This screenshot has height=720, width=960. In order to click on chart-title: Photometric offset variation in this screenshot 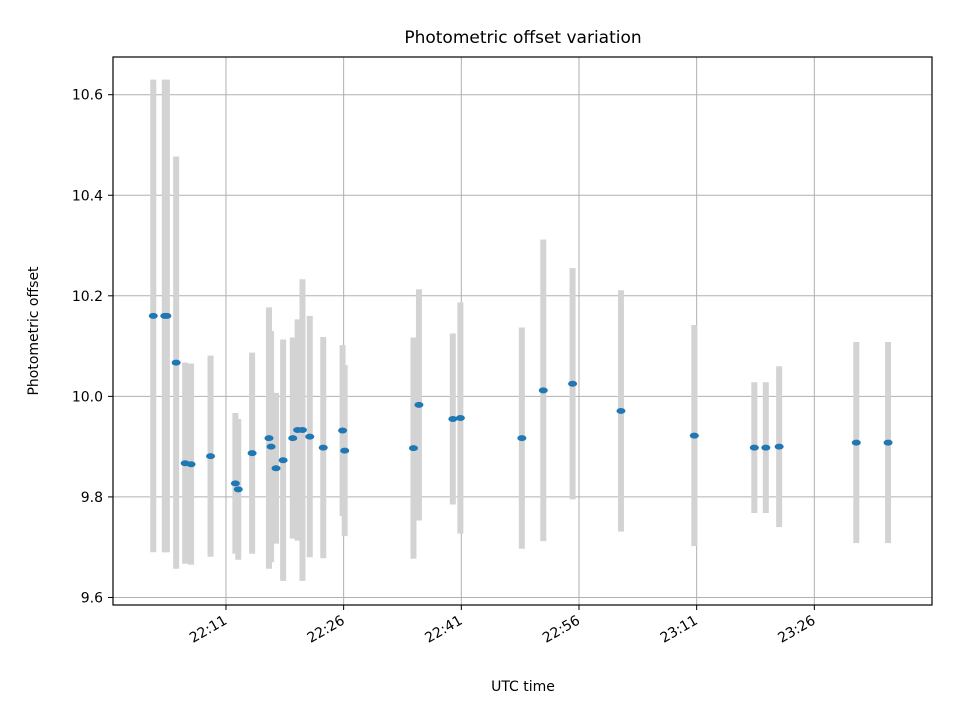, I will do `click(522, 38)`.